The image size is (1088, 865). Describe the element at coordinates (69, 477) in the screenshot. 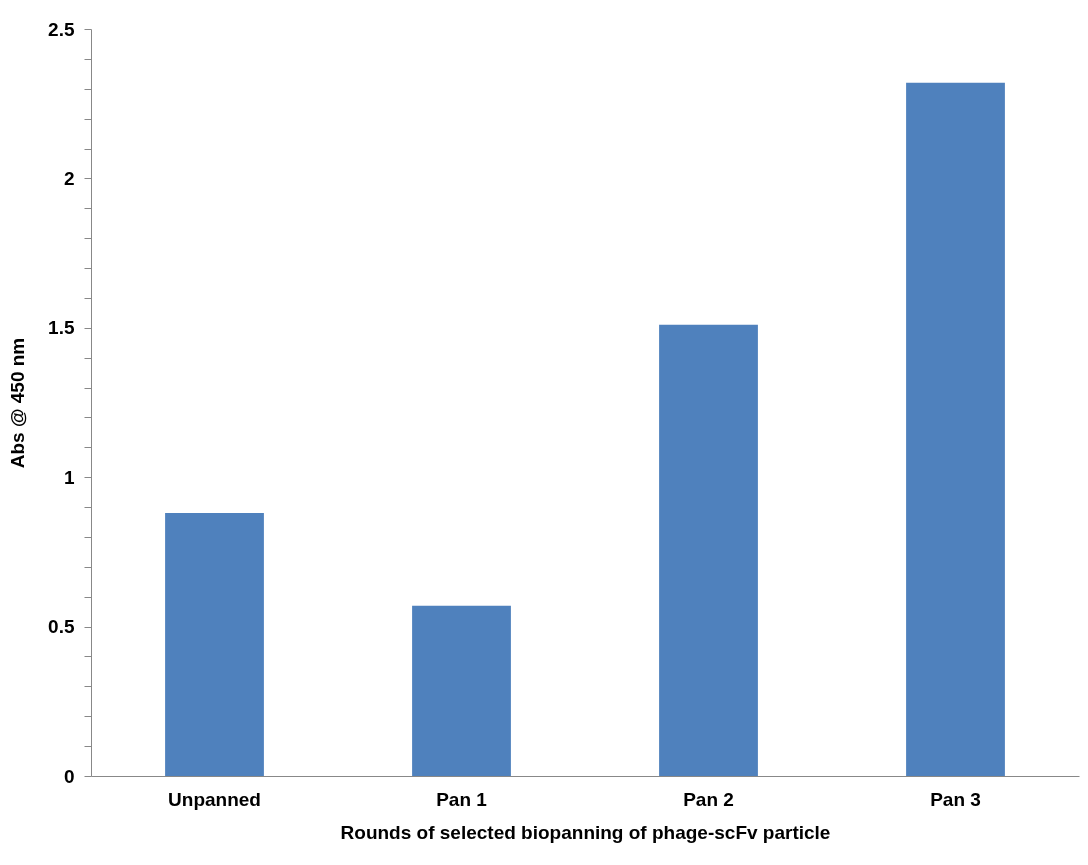

I see `y-tick-label: 1` at that location.